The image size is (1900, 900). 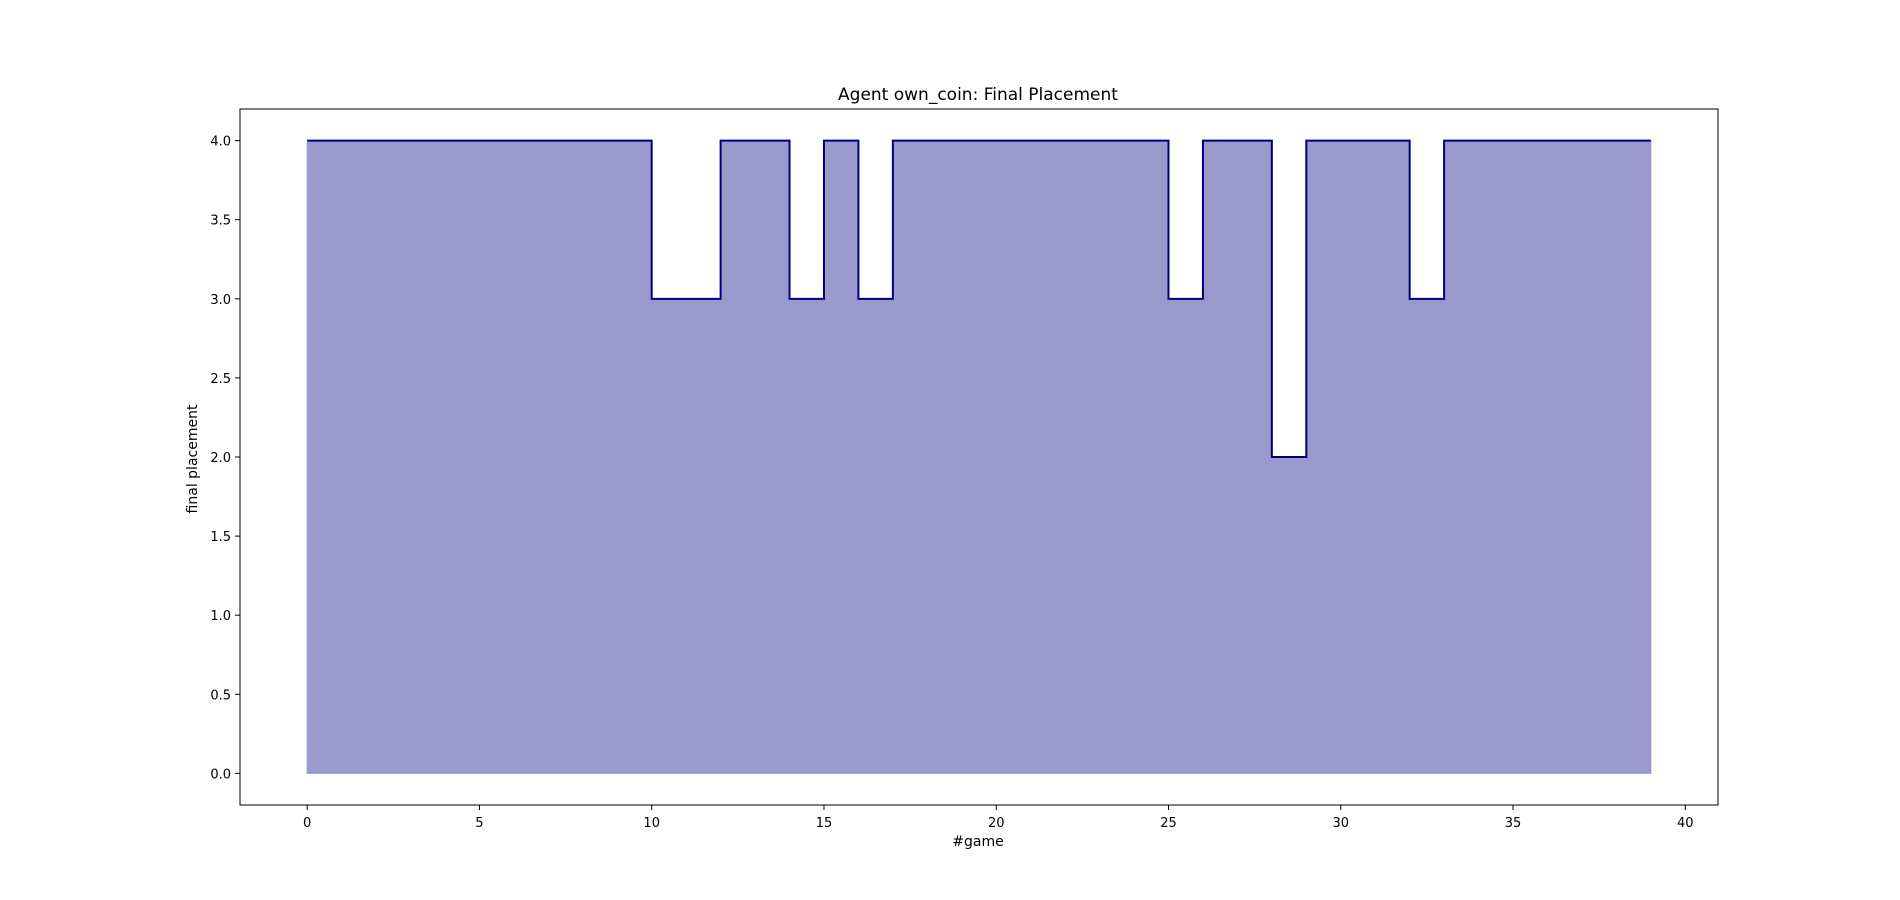 What do you see at coordinates (977, 842) in the screenshot?
I see `x-axis-label: #game` at bounding box center [977, 842].